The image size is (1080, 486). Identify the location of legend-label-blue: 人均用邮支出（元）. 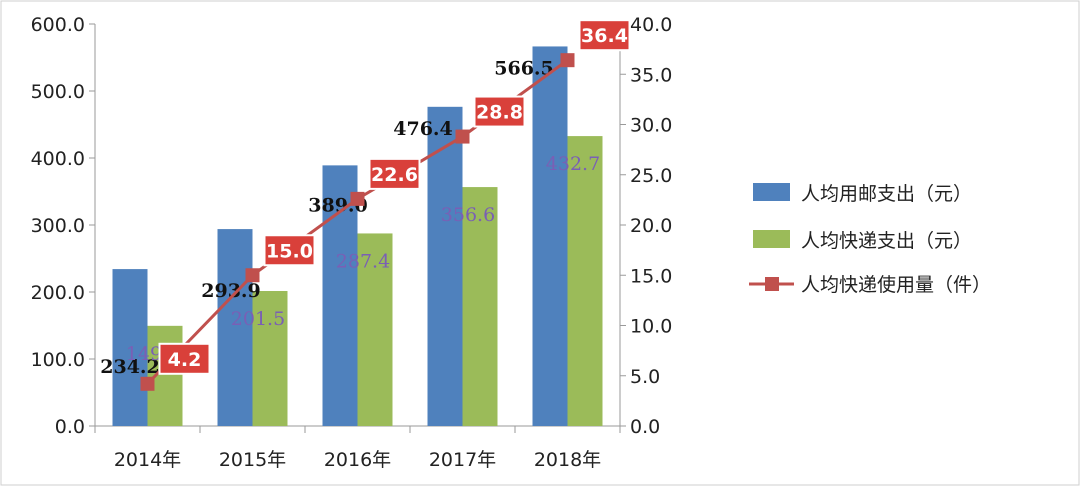
(886, 194).